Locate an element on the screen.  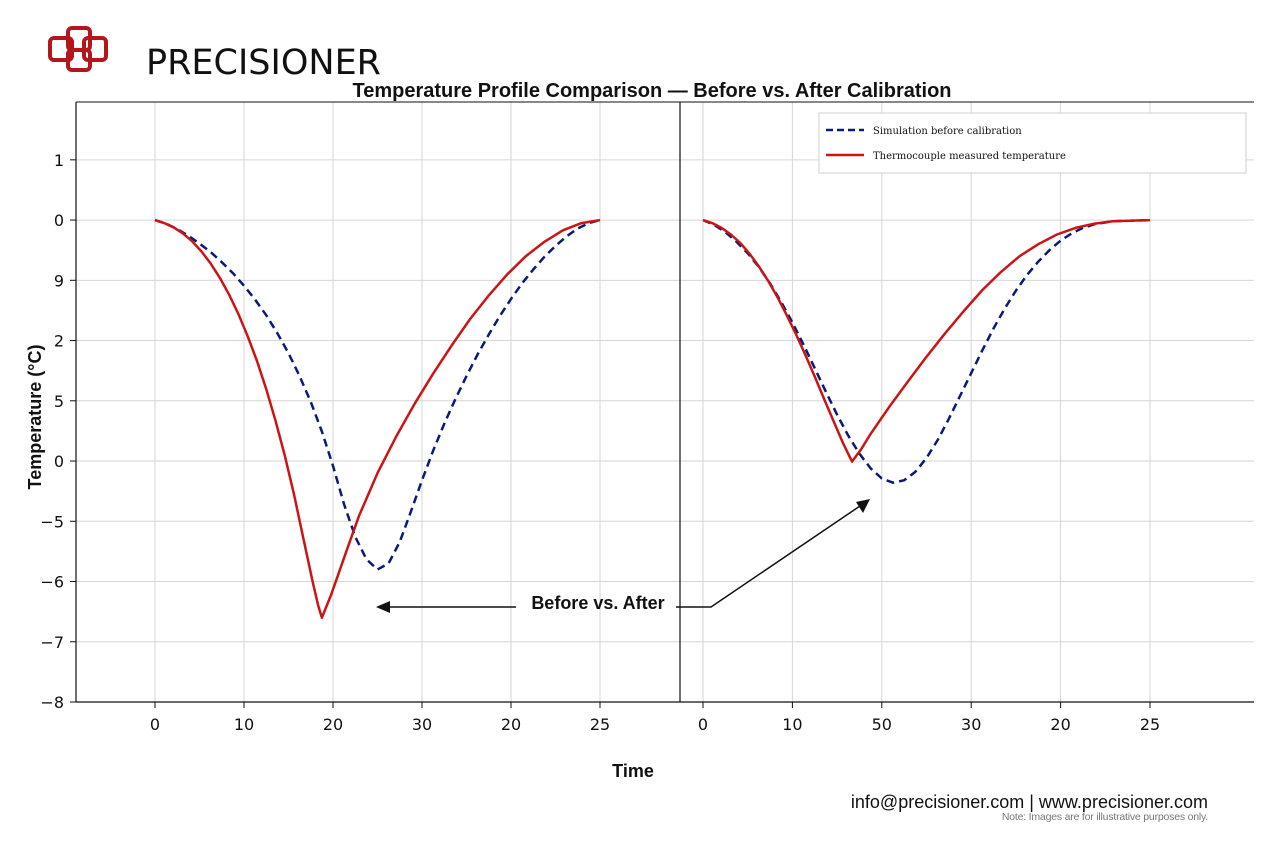
legend-box is located at coordinates (1032, 143).